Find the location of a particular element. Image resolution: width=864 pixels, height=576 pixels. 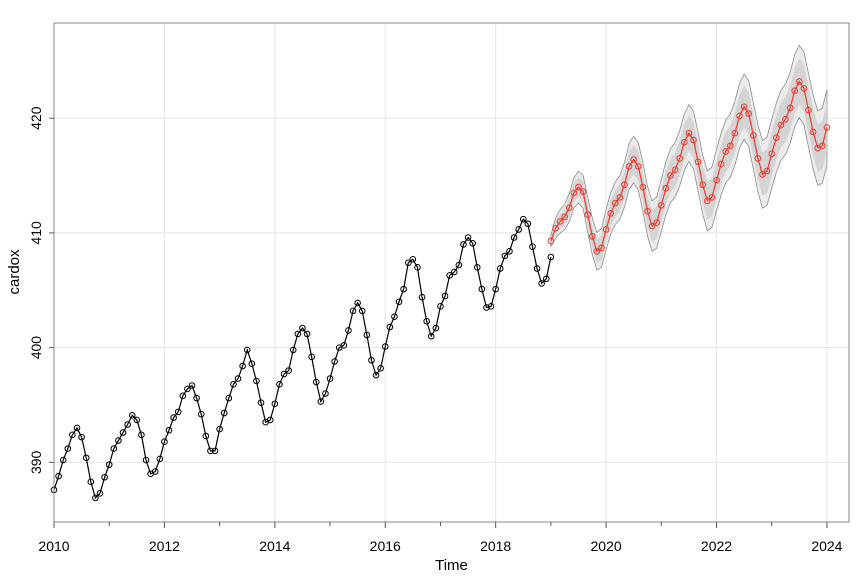

forecast-line is located at coordinates (689, 166).